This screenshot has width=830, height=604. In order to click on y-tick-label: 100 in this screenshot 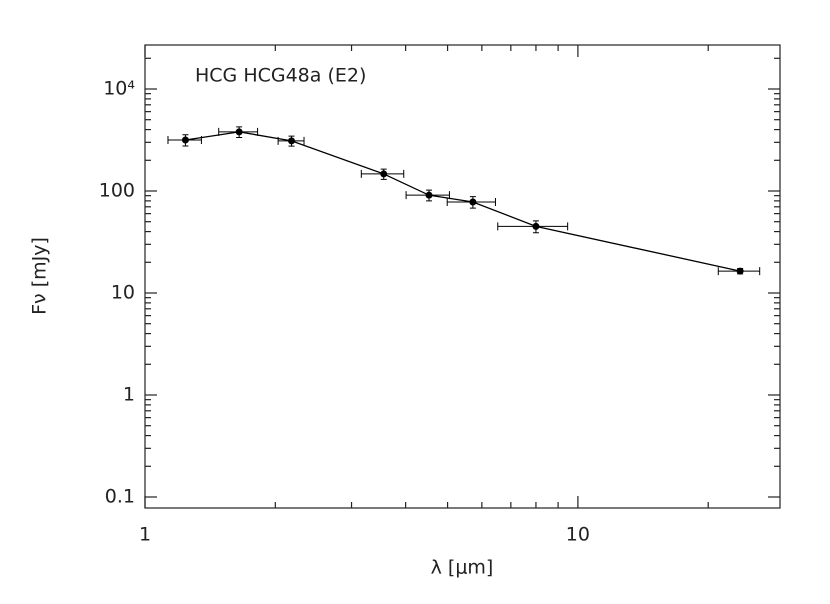, I will do `click(117, 190)`.